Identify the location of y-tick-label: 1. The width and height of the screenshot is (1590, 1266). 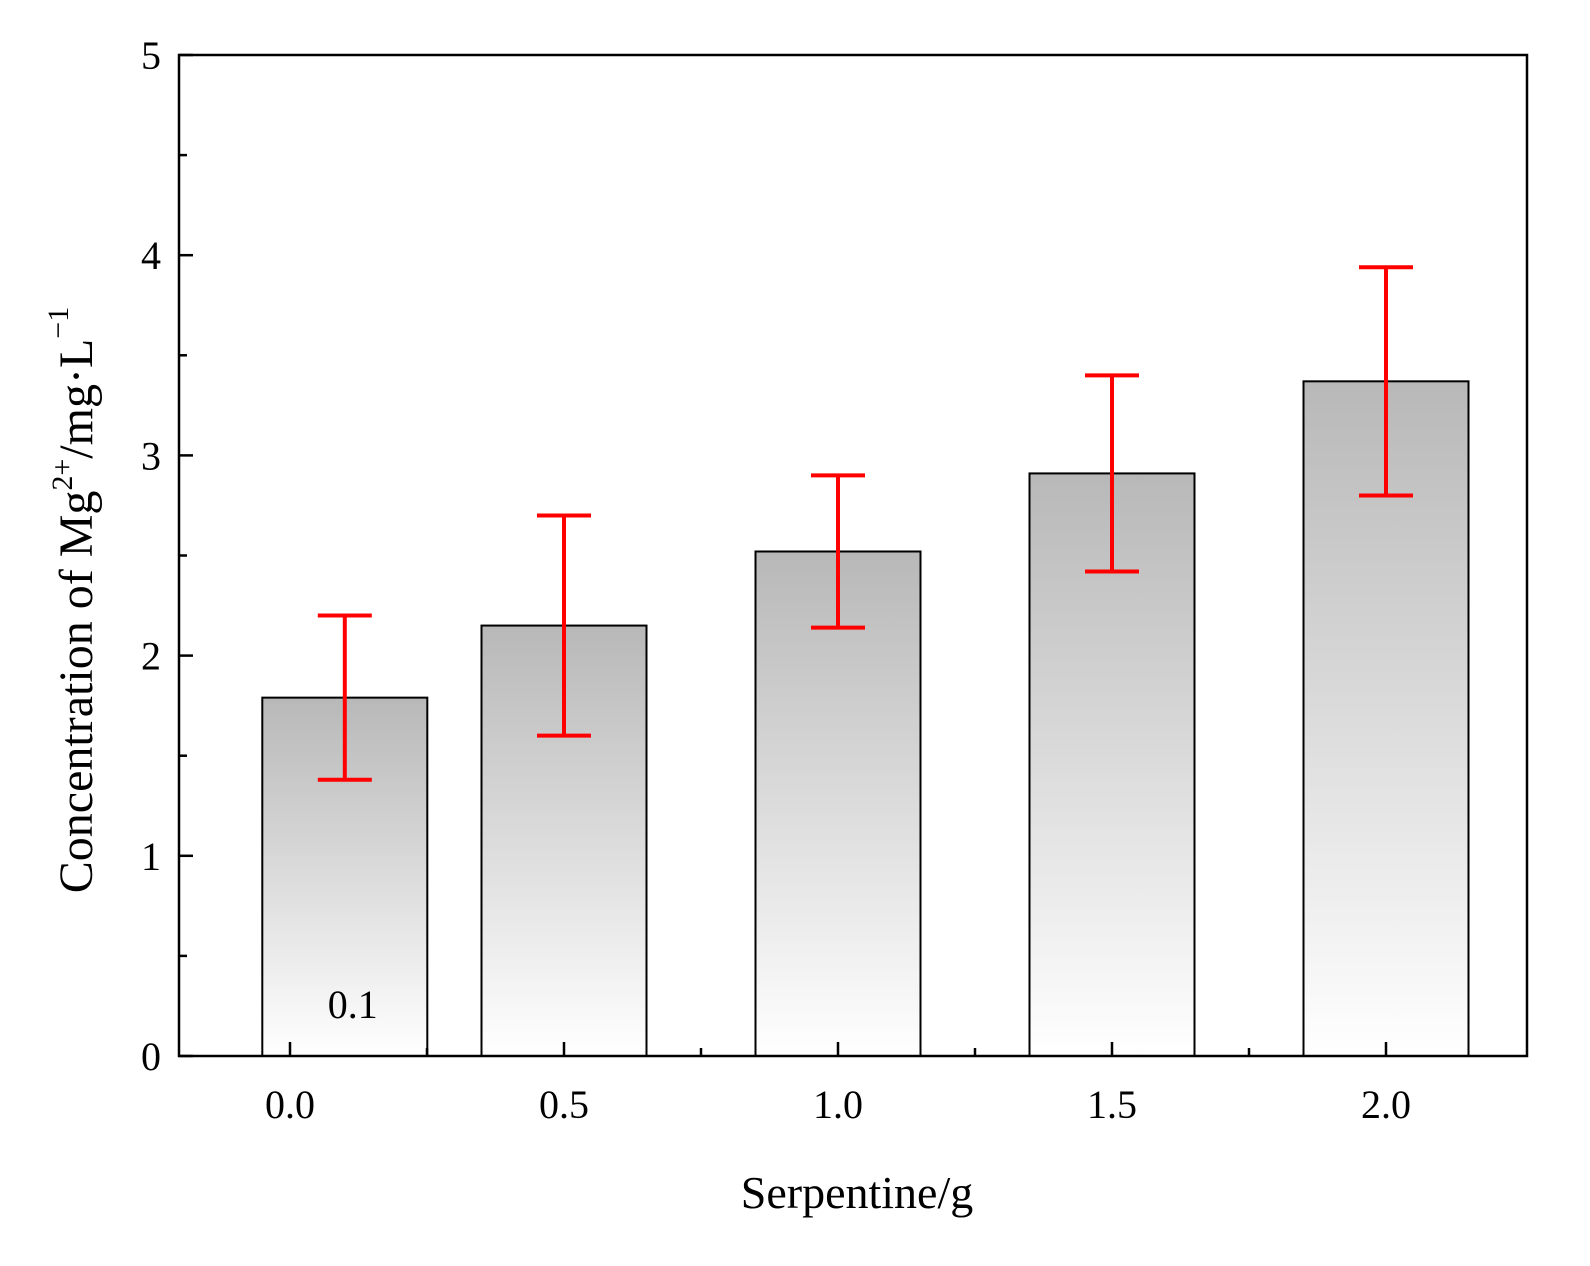
(151, 856).